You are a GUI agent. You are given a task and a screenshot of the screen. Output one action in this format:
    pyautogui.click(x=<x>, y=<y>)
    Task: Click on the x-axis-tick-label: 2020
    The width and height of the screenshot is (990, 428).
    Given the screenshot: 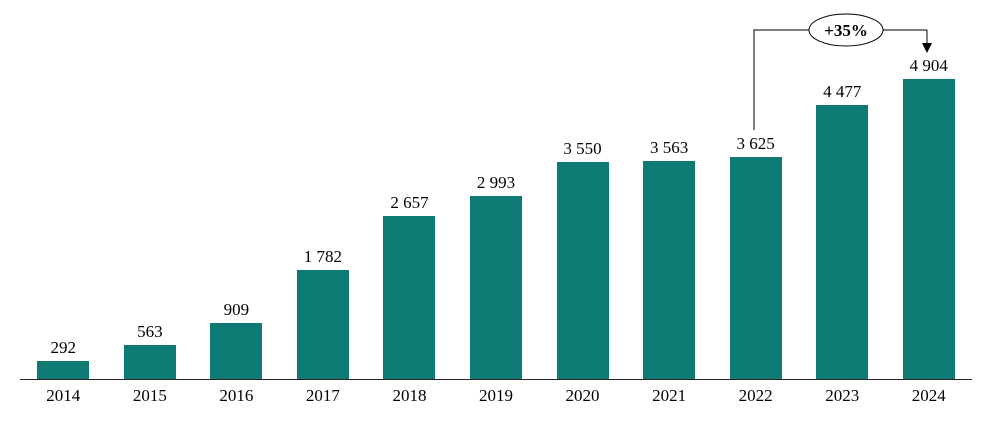 What is the action you would take?
    pyautogui.click(x=582, y=395)
    